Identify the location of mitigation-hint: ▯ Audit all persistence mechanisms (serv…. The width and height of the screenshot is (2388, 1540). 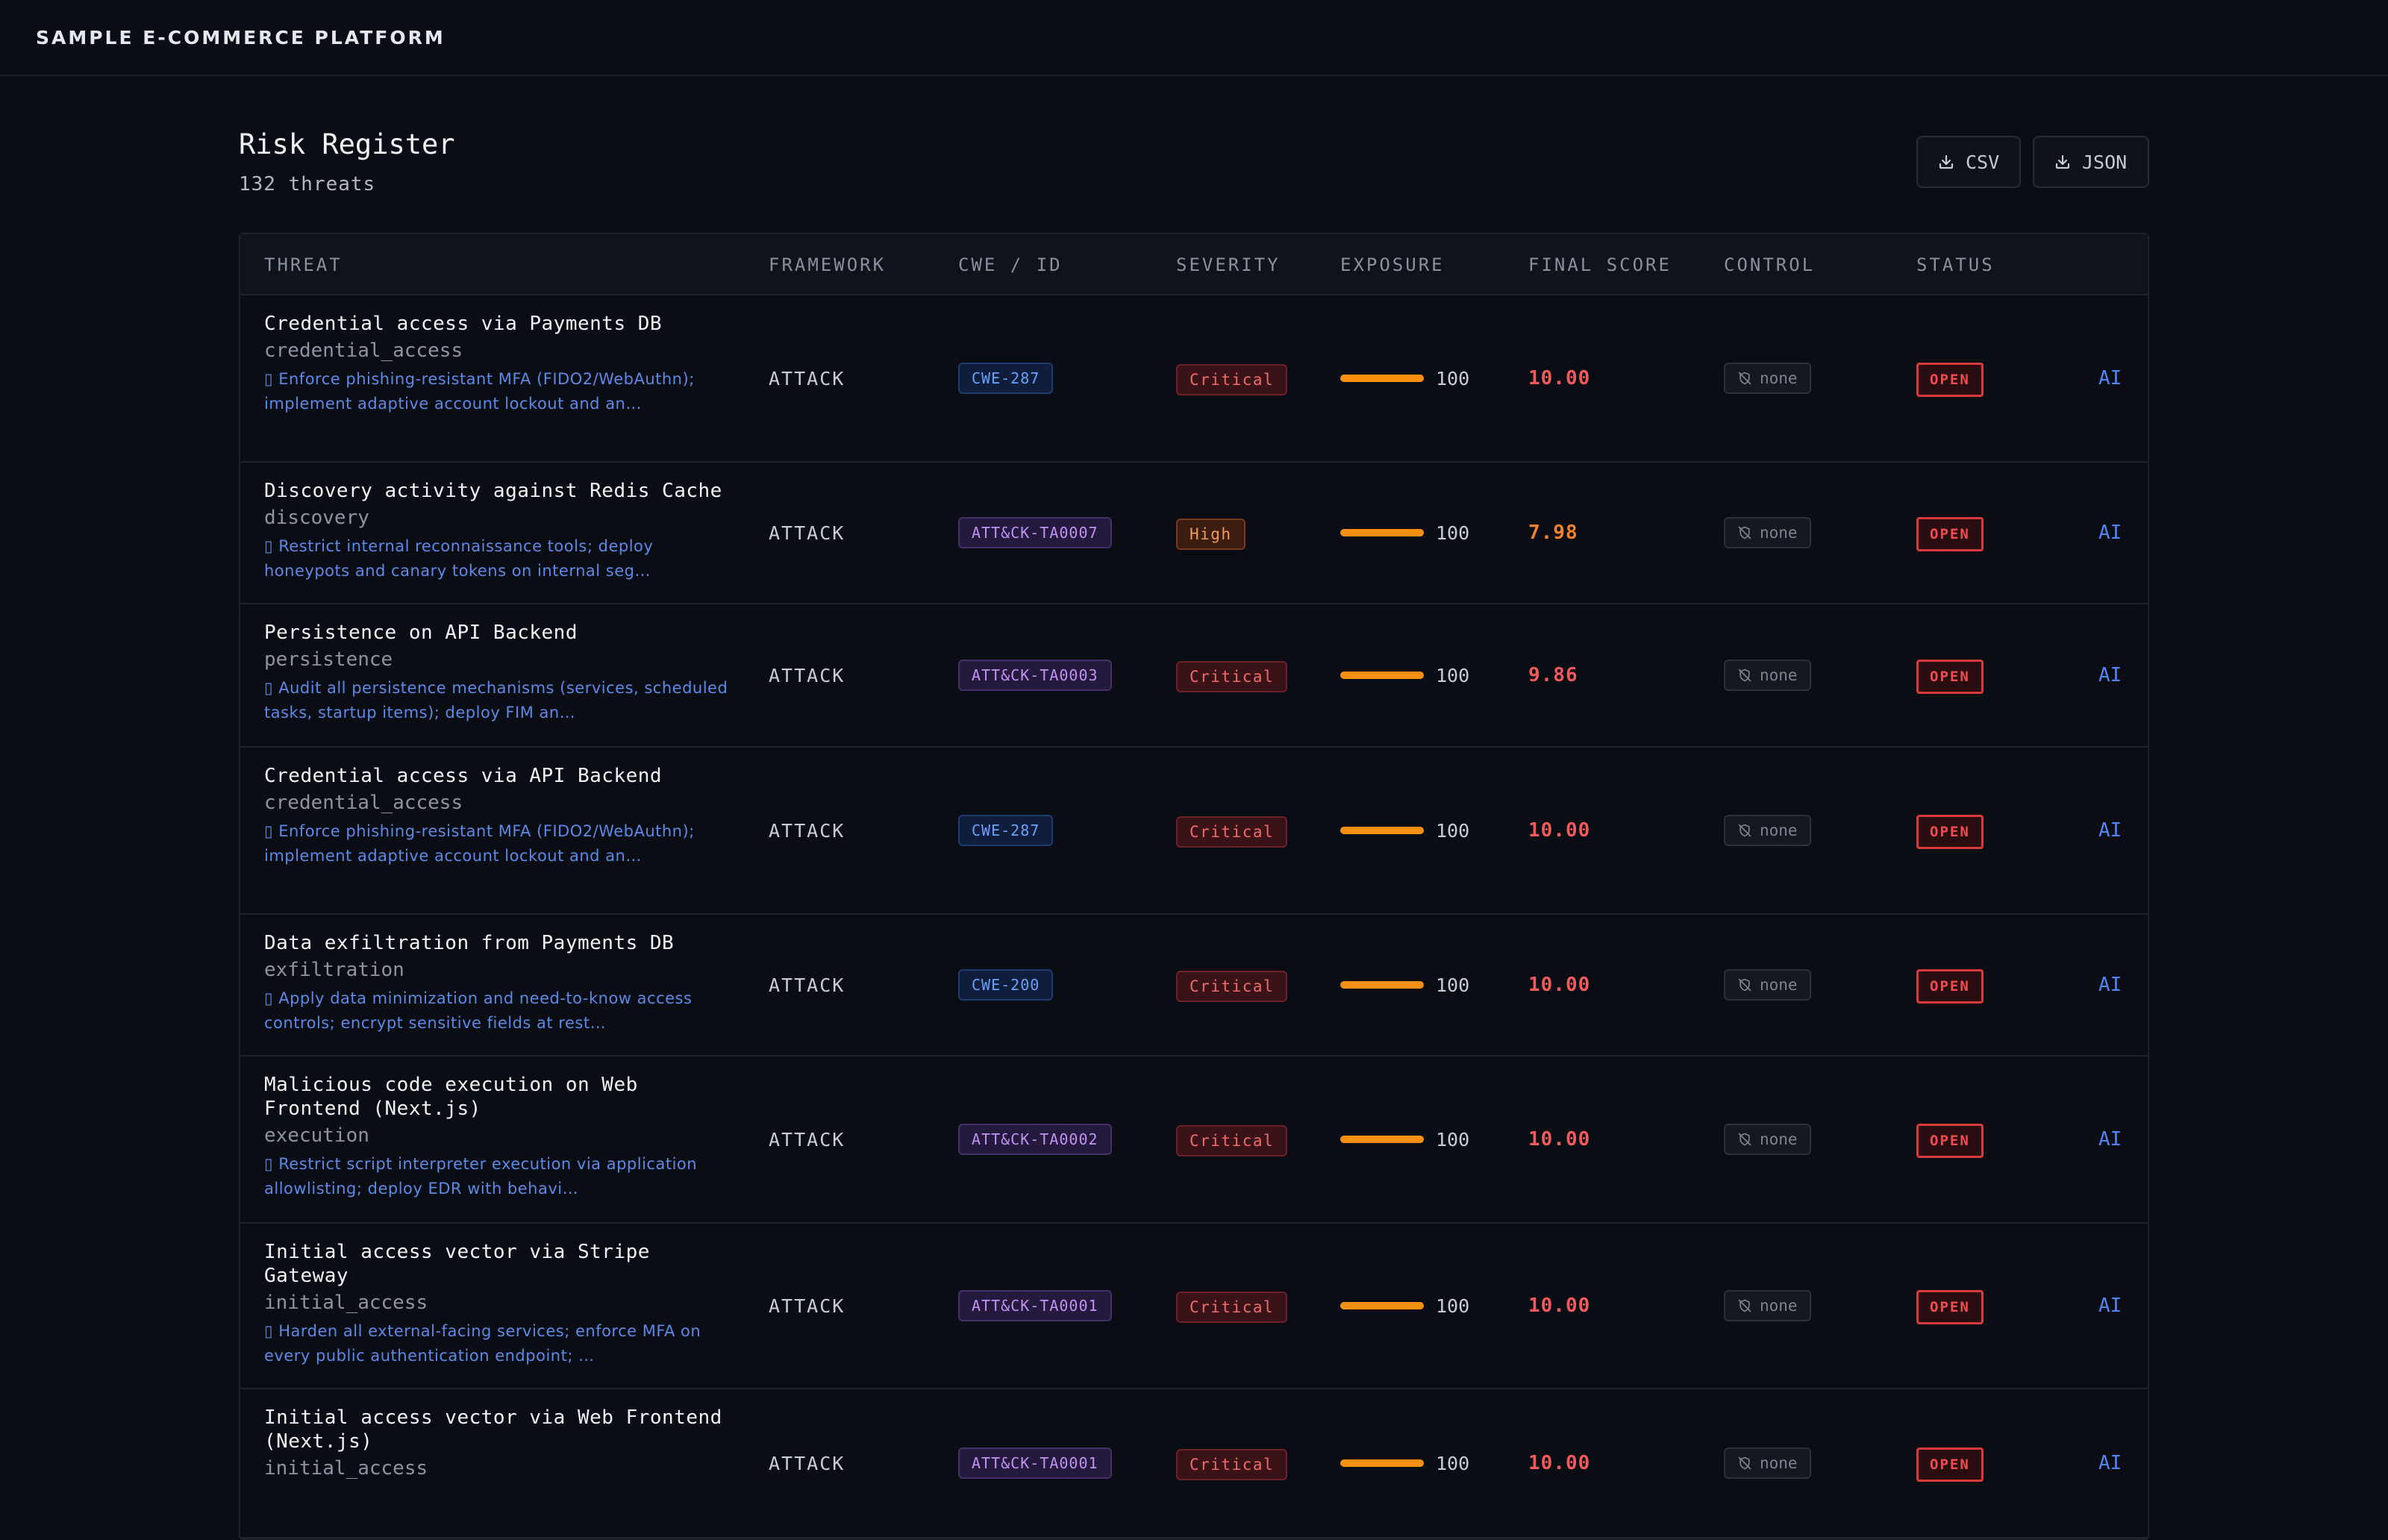
(496, 700).